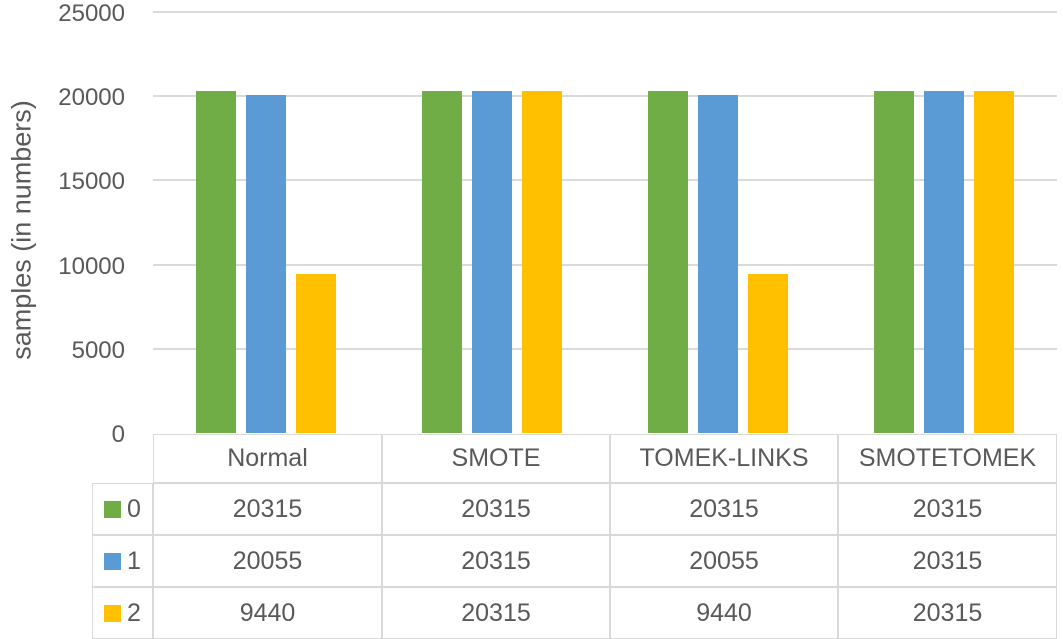 This screenshot has width=1063, height=639. What do you see at coordinates (316, 353) in the screenshot?
I see `bar-series-2-Normal` at bounding box center [316, 353].